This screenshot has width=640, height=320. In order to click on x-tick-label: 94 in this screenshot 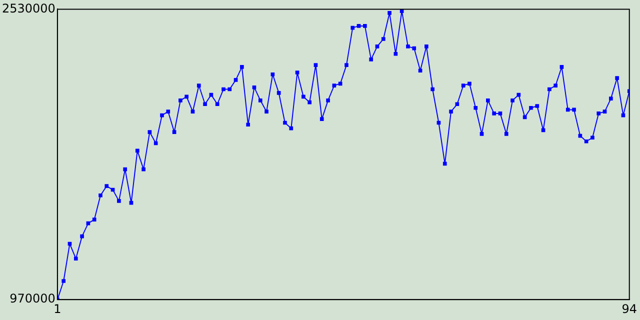, I will do `click(630, 309)`.